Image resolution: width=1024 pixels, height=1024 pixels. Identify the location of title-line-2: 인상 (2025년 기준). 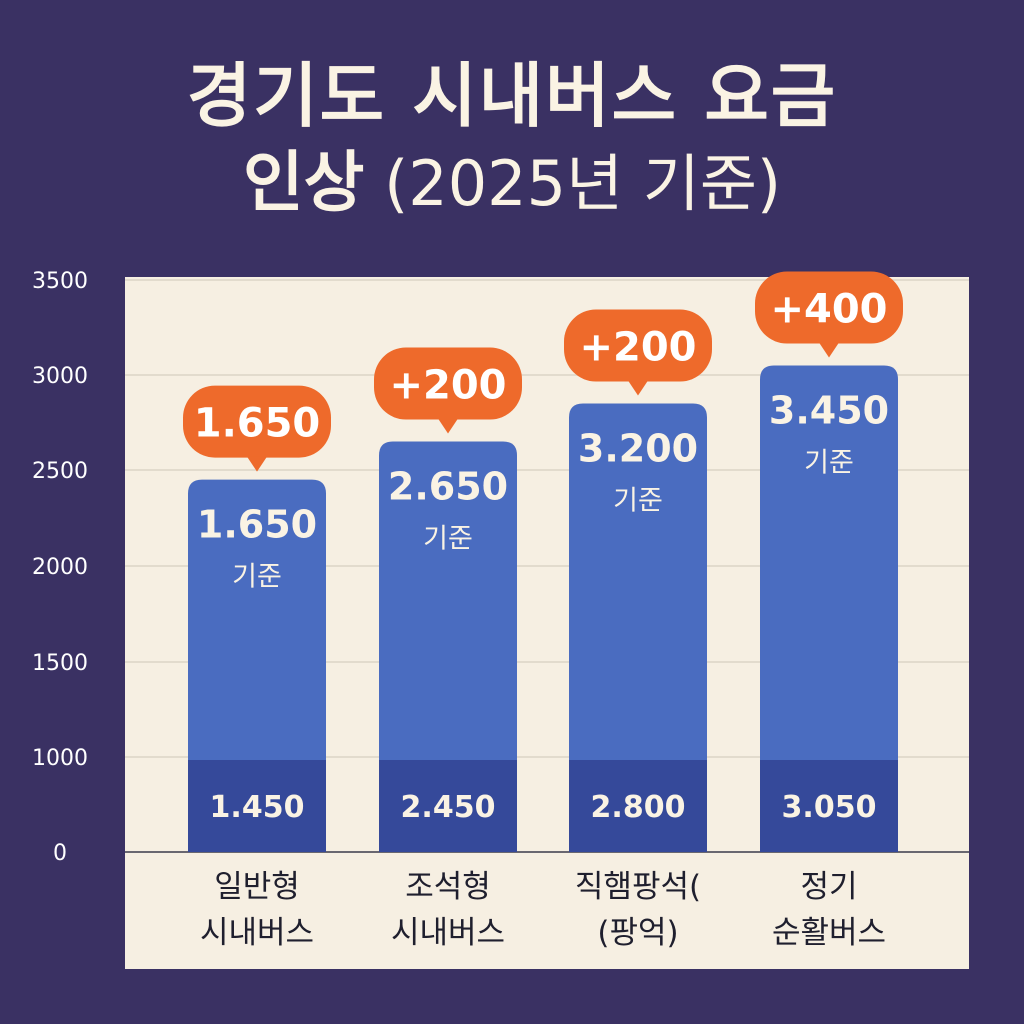
(512, 183).